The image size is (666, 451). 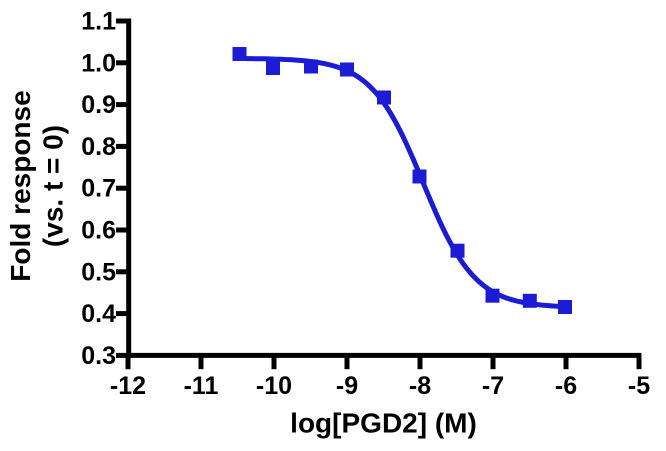 What do you see at coordinates (98, 147) in the screenshot?
I see `svg-text: 0.8` at bounding box center [98, 147].